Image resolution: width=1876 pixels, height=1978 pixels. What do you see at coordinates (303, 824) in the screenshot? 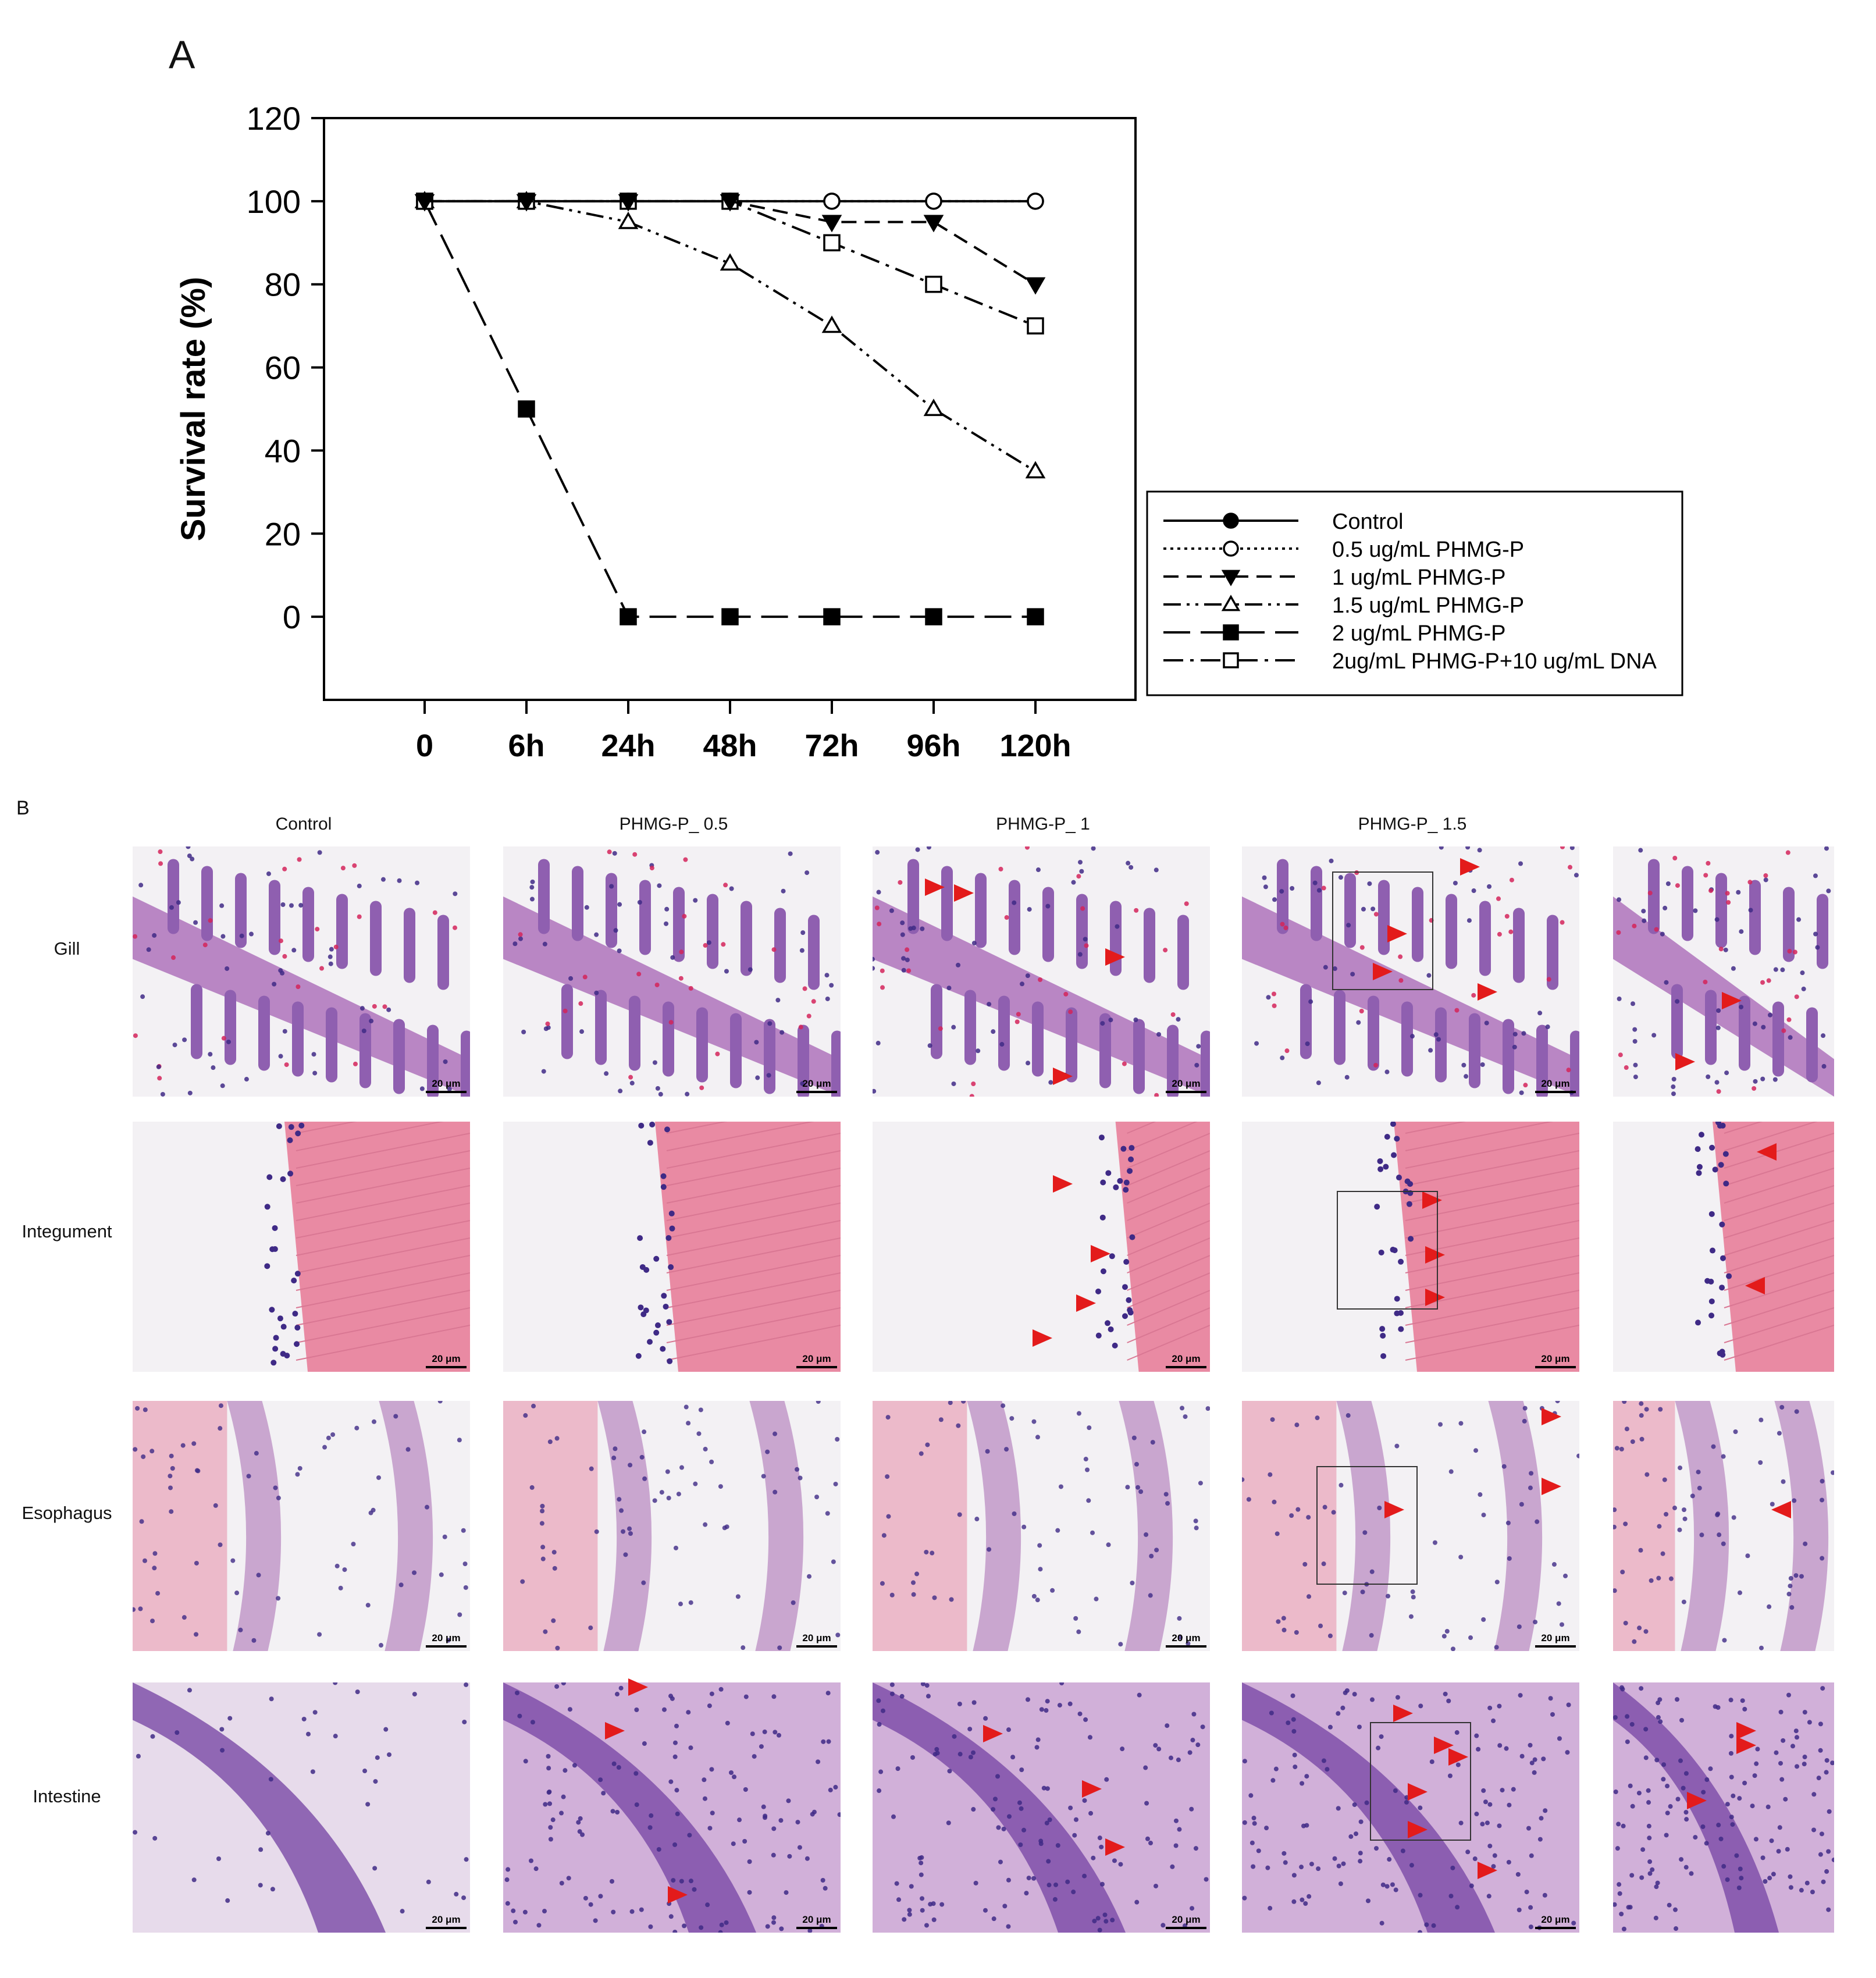
I see `column-header-control: Control` at bounding box center [303, 824].